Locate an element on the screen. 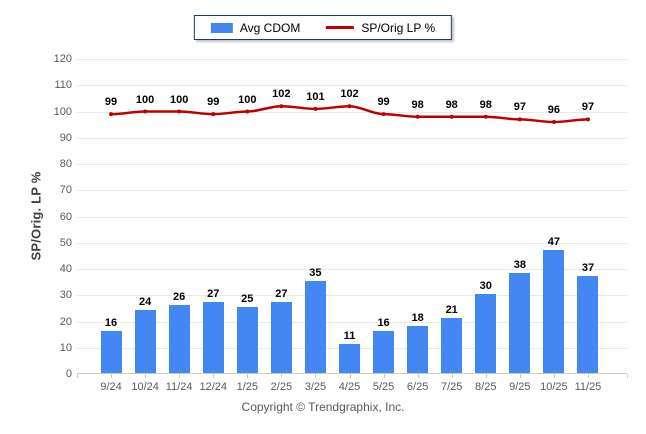  x-tick-label: 7/25 is located at coordinates (451, 387).